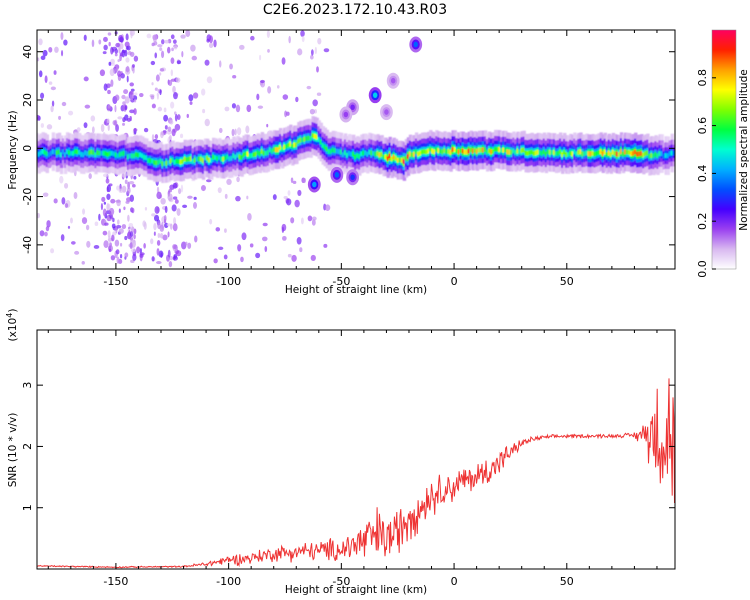  I want to click on colorbar-tick-label: 0.2, so click(702, 221).